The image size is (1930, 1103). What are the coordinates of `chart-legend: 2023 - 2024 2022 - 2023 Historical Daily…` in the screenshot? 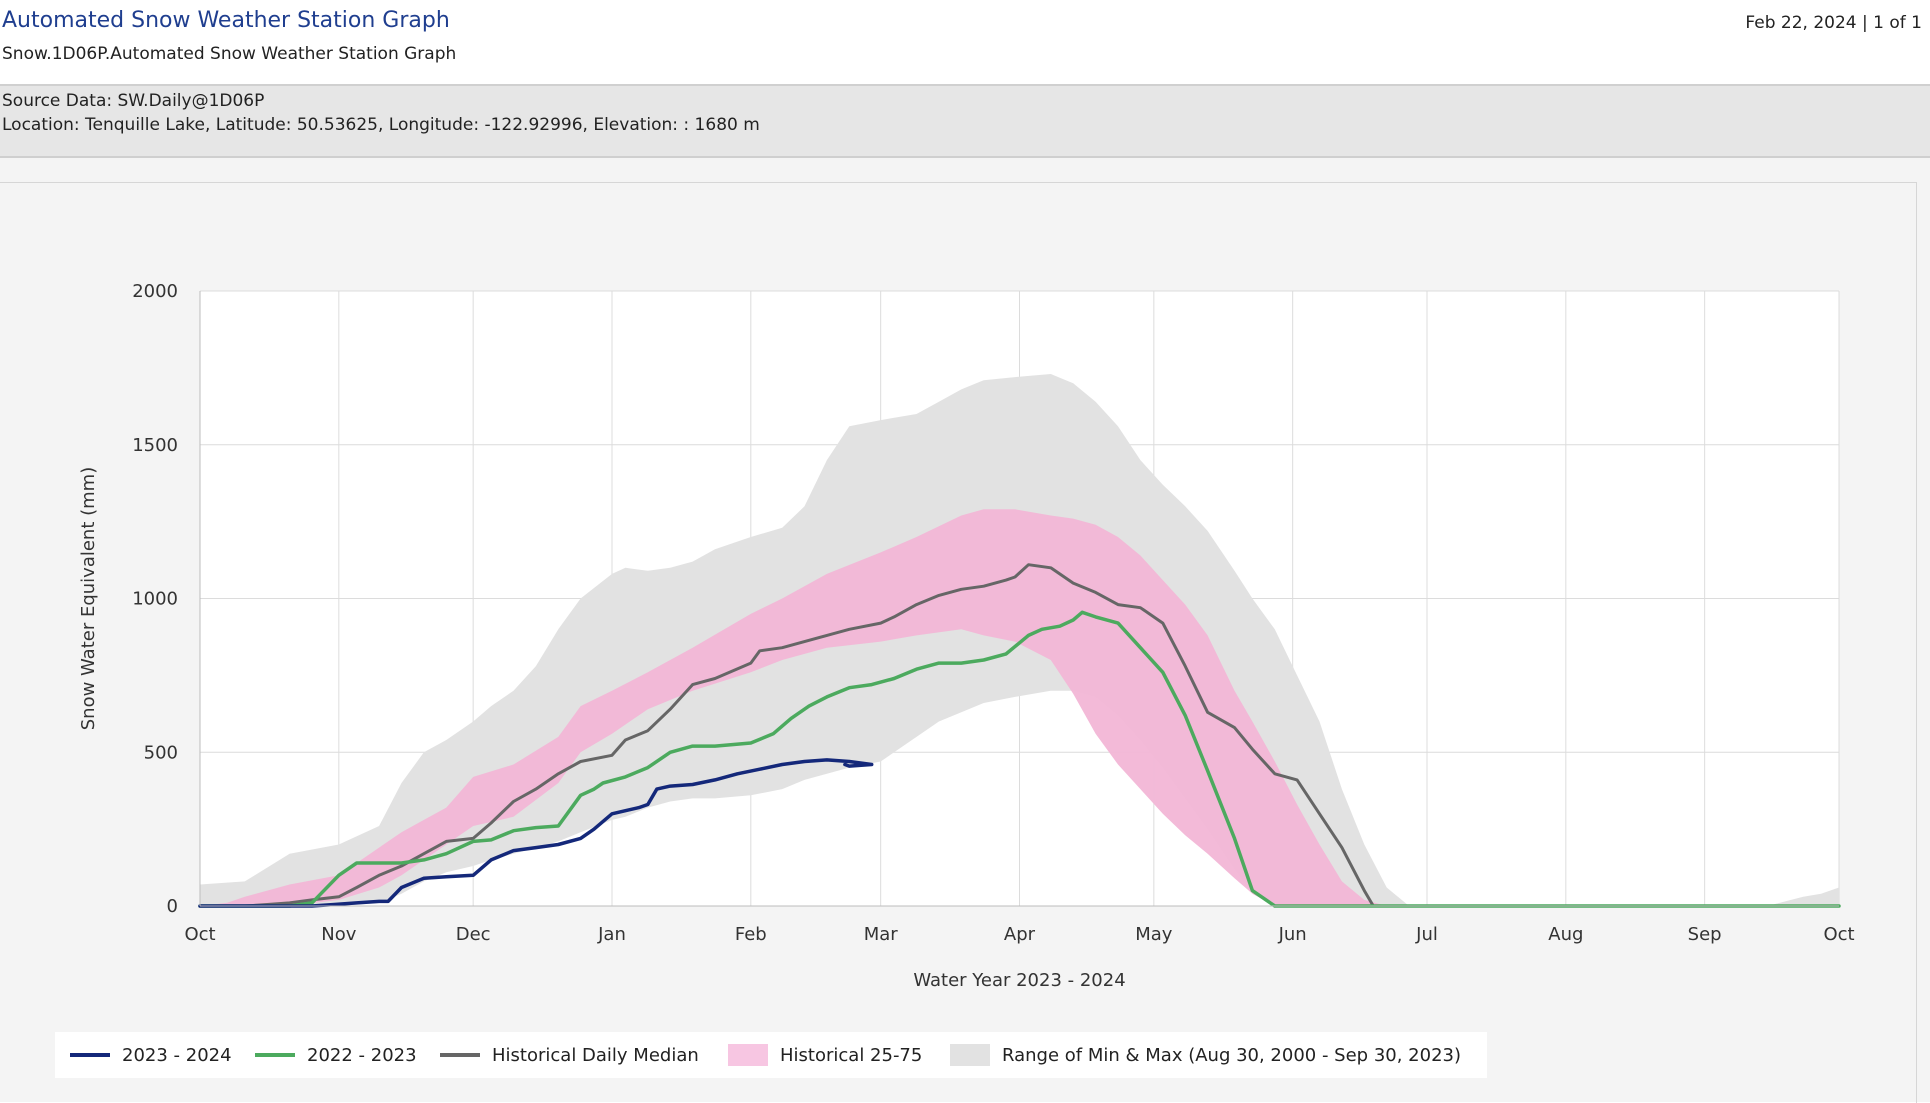 It's located at (771, 1055).